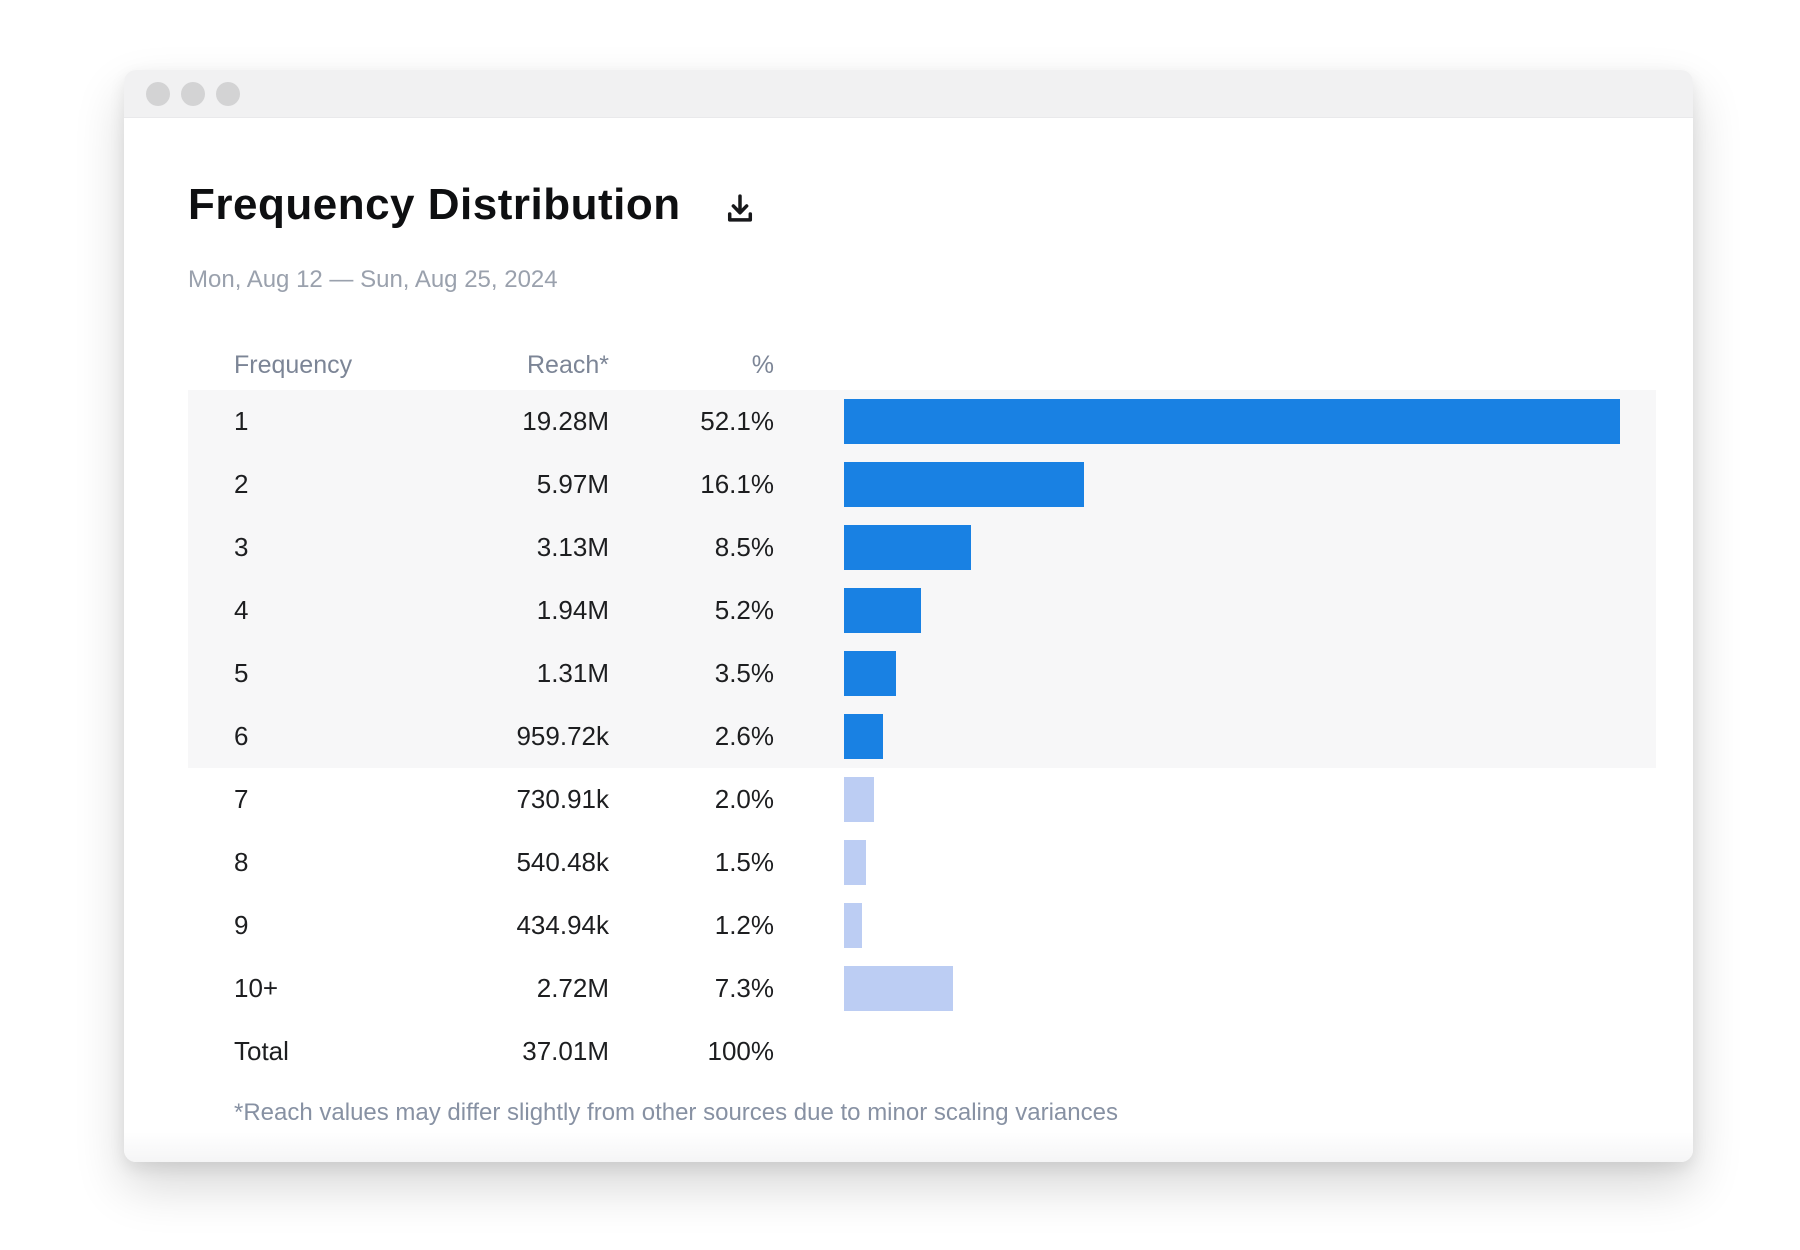 This screenshot has height=1250, width=1800. I want to click on column-header-percent: %, so click(762, 364).